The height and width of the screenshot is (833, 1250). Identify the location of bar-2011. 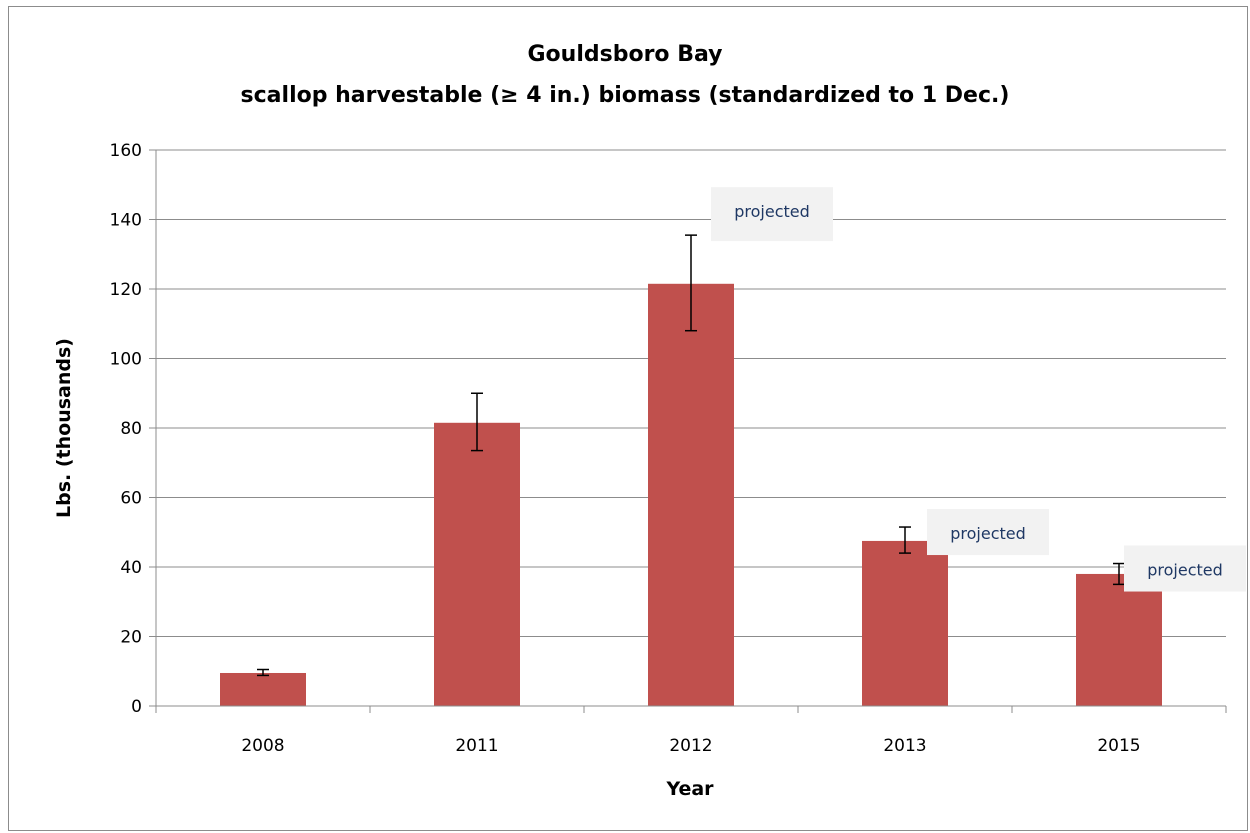
(477, 564).